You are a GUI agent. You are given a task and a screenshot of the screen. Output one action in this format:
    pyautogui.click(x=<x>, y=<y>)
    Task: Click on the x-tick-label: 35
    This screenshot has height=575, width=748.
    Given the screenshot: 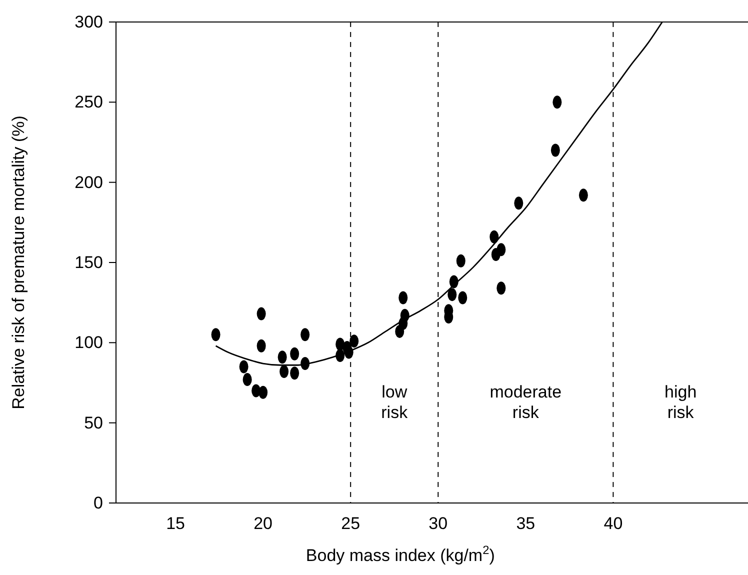 What is the action you would take?
    pyautogui.click(x=526, y=524)
    